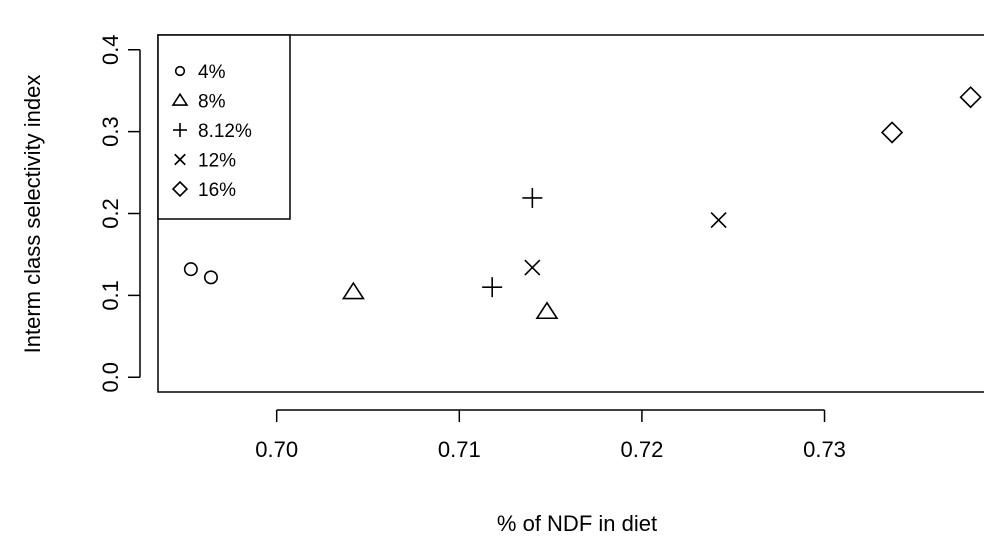 The height and width of the screenshot is (539, 984). Describe the element at coordinates (110, 49) in the screenshot. I see `y-tick-label: 0.4` at that location.